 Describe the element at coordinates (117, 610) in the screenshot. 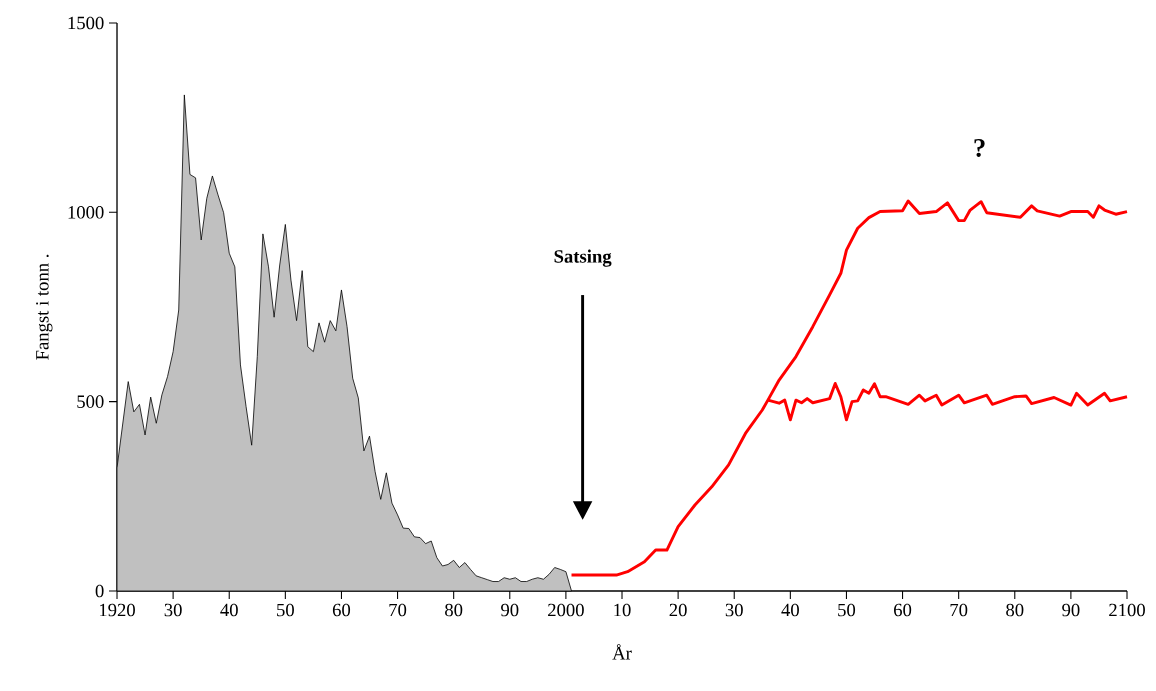

I see `x-tick-label: 1920` at that location.